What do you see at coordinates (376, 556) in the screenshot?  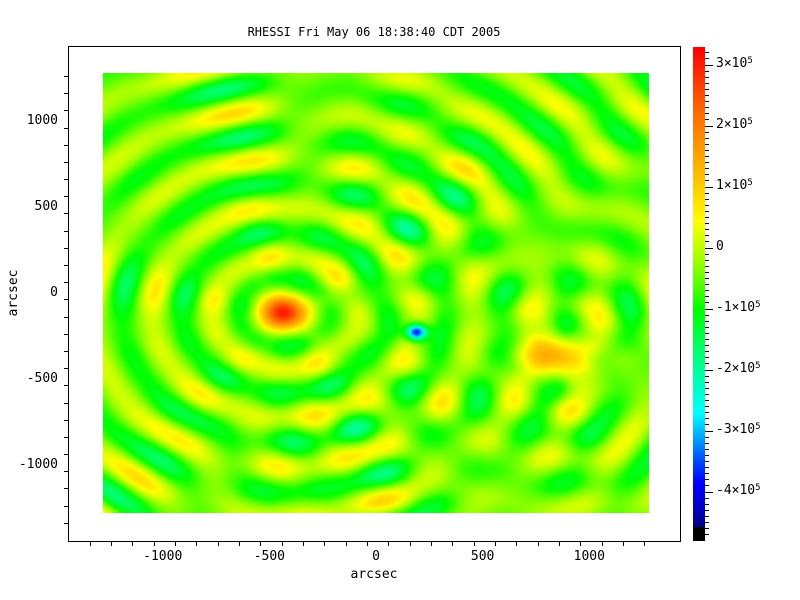 I see `x-tick-label: 0` at bounding box center [376, 556].